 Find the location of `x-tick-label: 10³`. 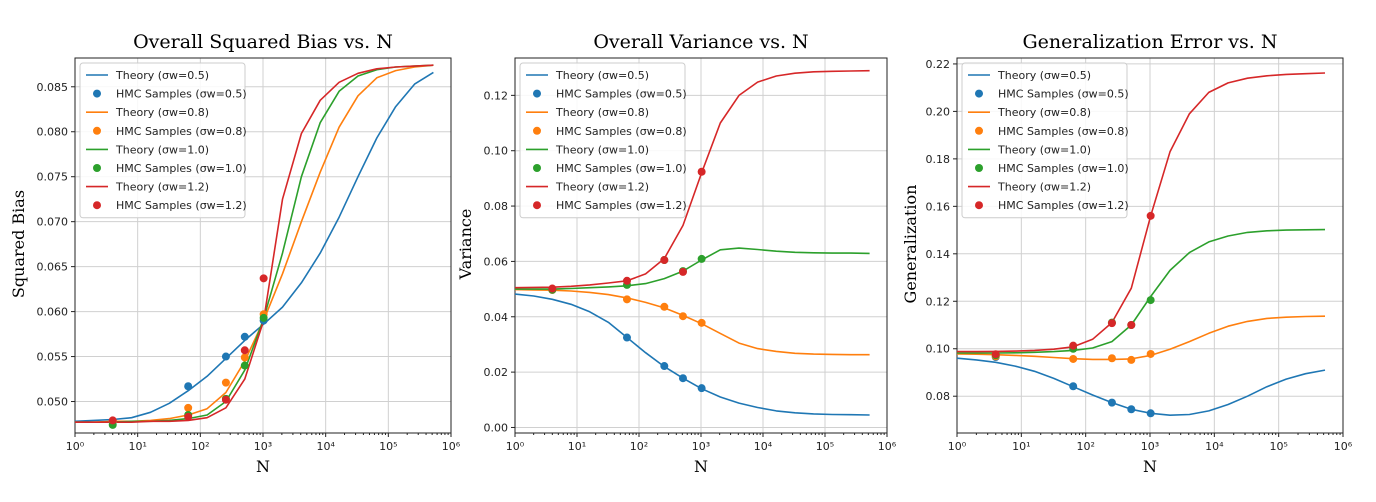

x-tick-label: 10³ is located at coordinates (263, 446).